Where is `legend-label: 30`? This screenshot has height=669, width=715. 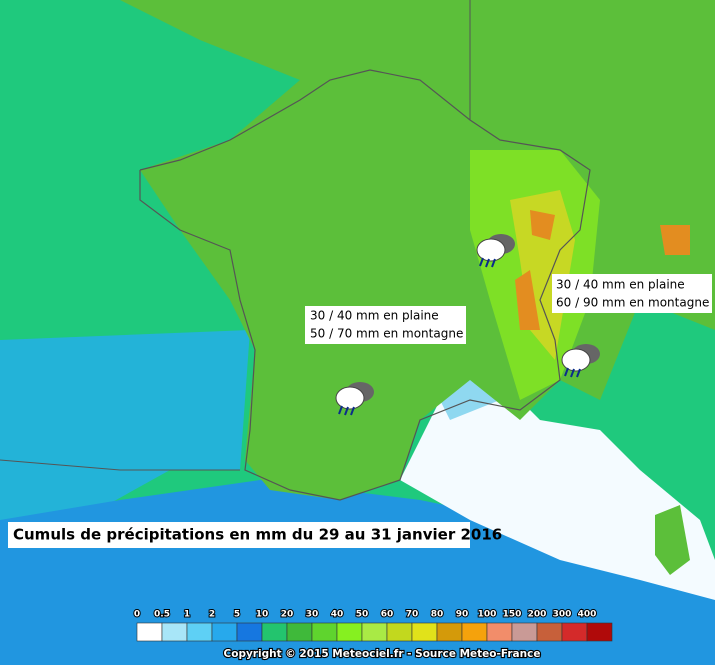 legend-label: 30 is located at coordinates (312, 615).